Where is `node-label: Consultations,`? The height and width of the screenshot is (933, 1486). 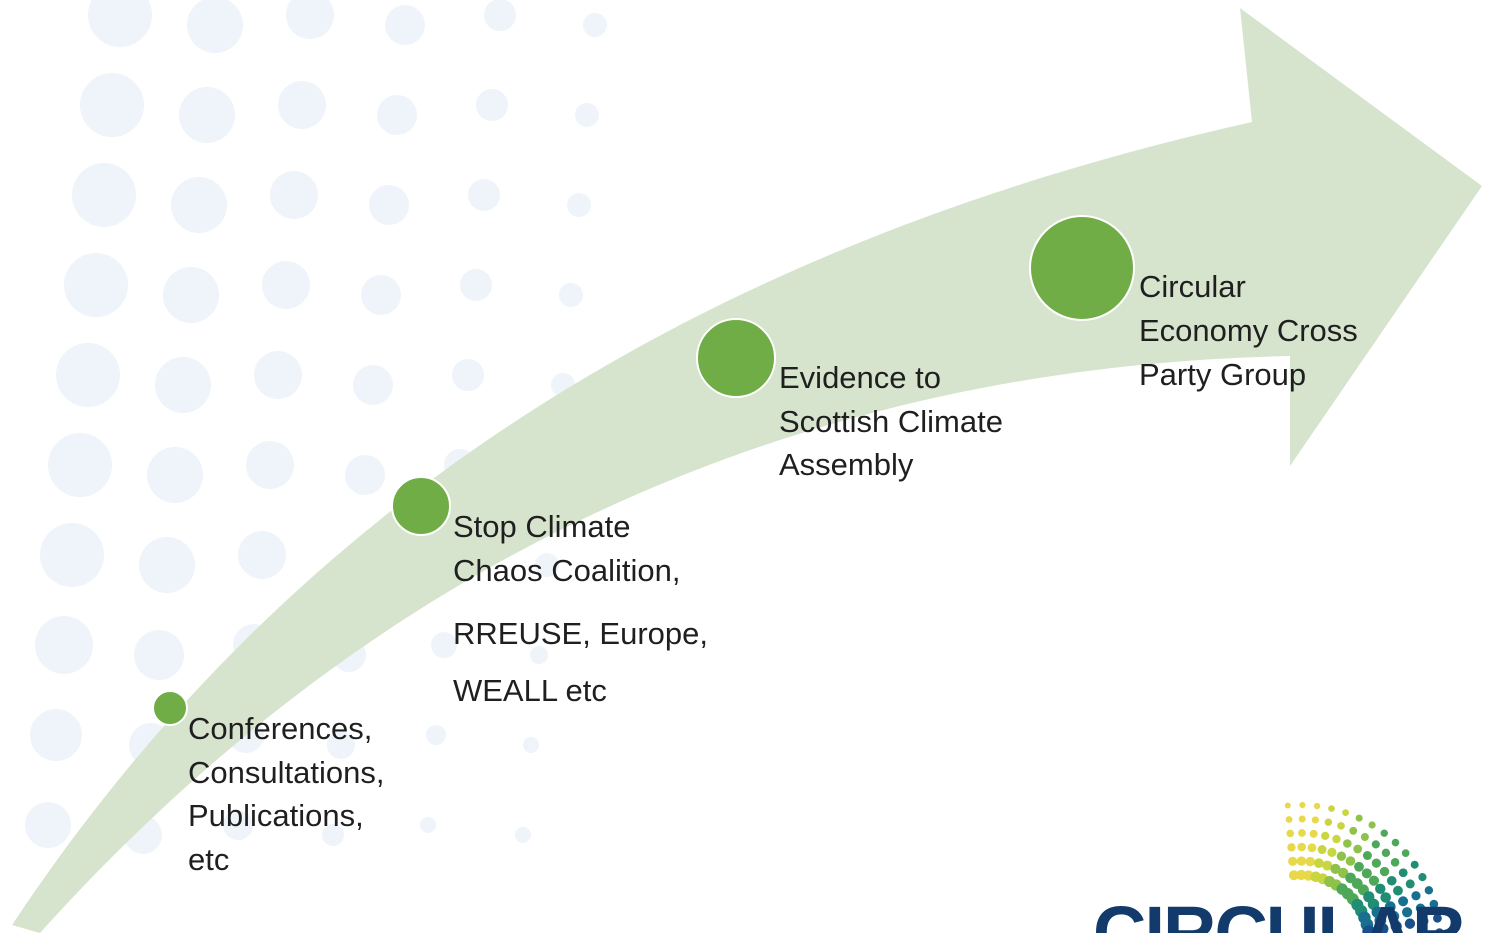 node-label: Consultations, is located at coordinates (286, 772).